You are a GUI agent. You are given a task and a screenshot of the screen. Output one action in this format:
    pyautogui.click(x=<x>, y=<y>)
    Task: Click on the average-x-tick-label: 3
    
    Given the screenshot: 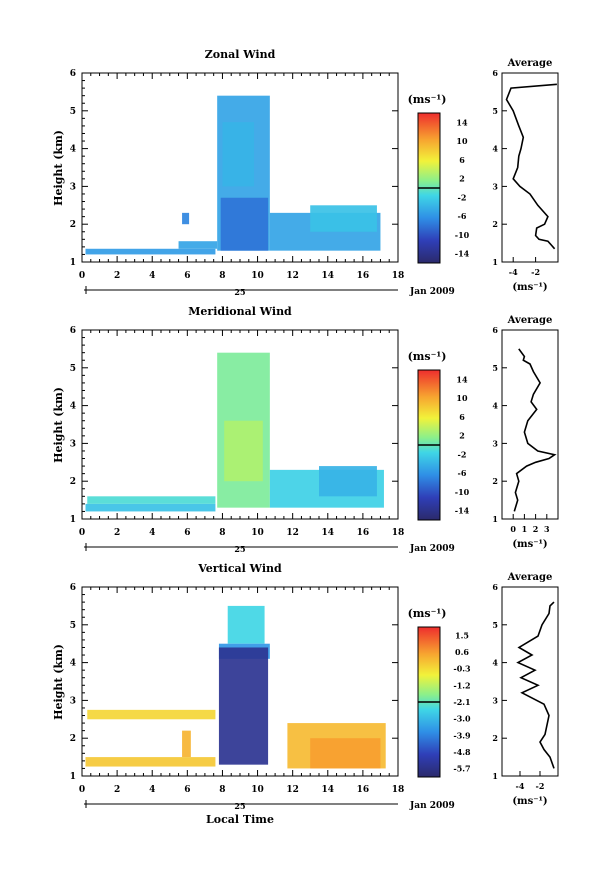 What is the action you would take?
    pyautogui.click(x=547, y=529)
    